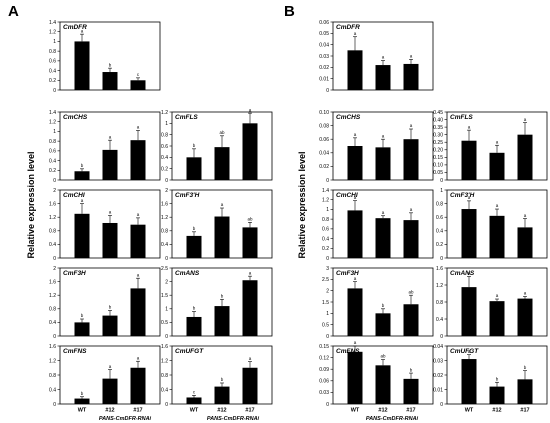  What do you see at coordinates (289, 11) in the screenshot?
I see `panel-letter-b: B` at bounding box center [289, 11].